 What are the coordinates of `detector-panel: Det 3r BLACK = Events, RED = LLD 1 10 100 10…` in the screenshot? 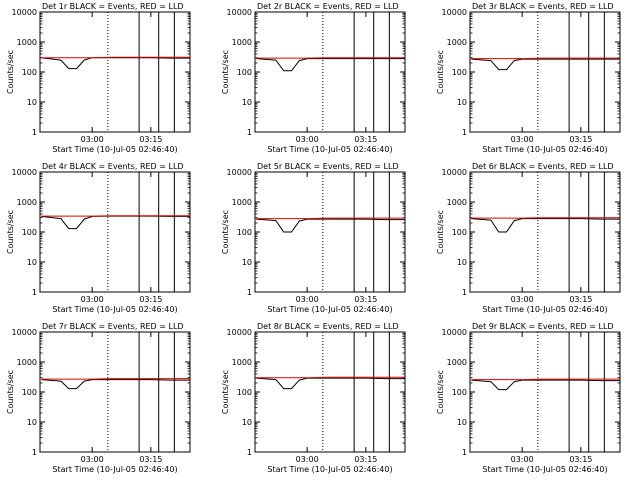 It's located at (528, 78).